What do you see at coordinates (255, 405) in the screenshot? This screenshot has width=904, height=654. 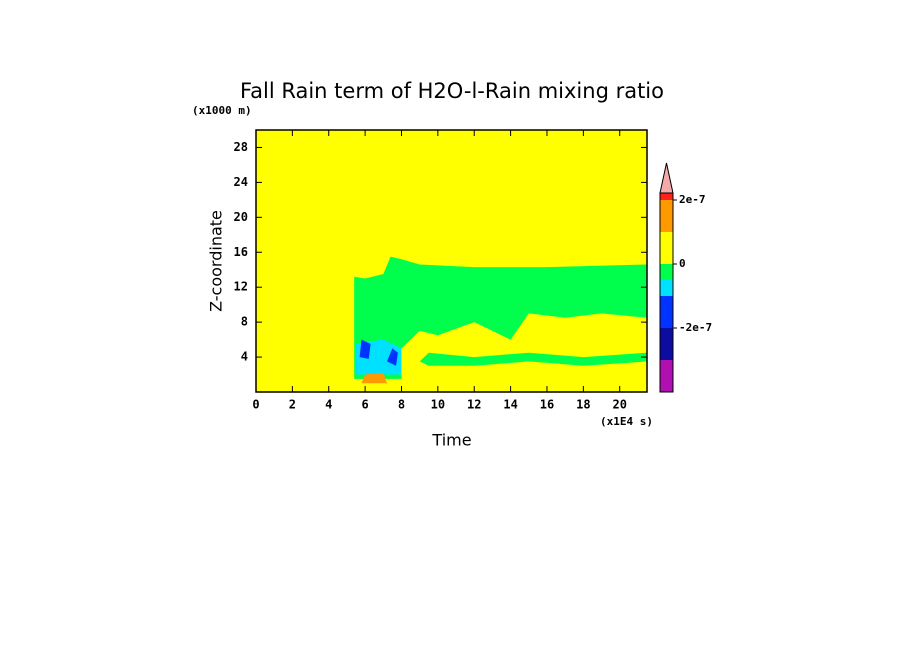 I see `x-tick-label: 0` at bounding box center [255, 405].